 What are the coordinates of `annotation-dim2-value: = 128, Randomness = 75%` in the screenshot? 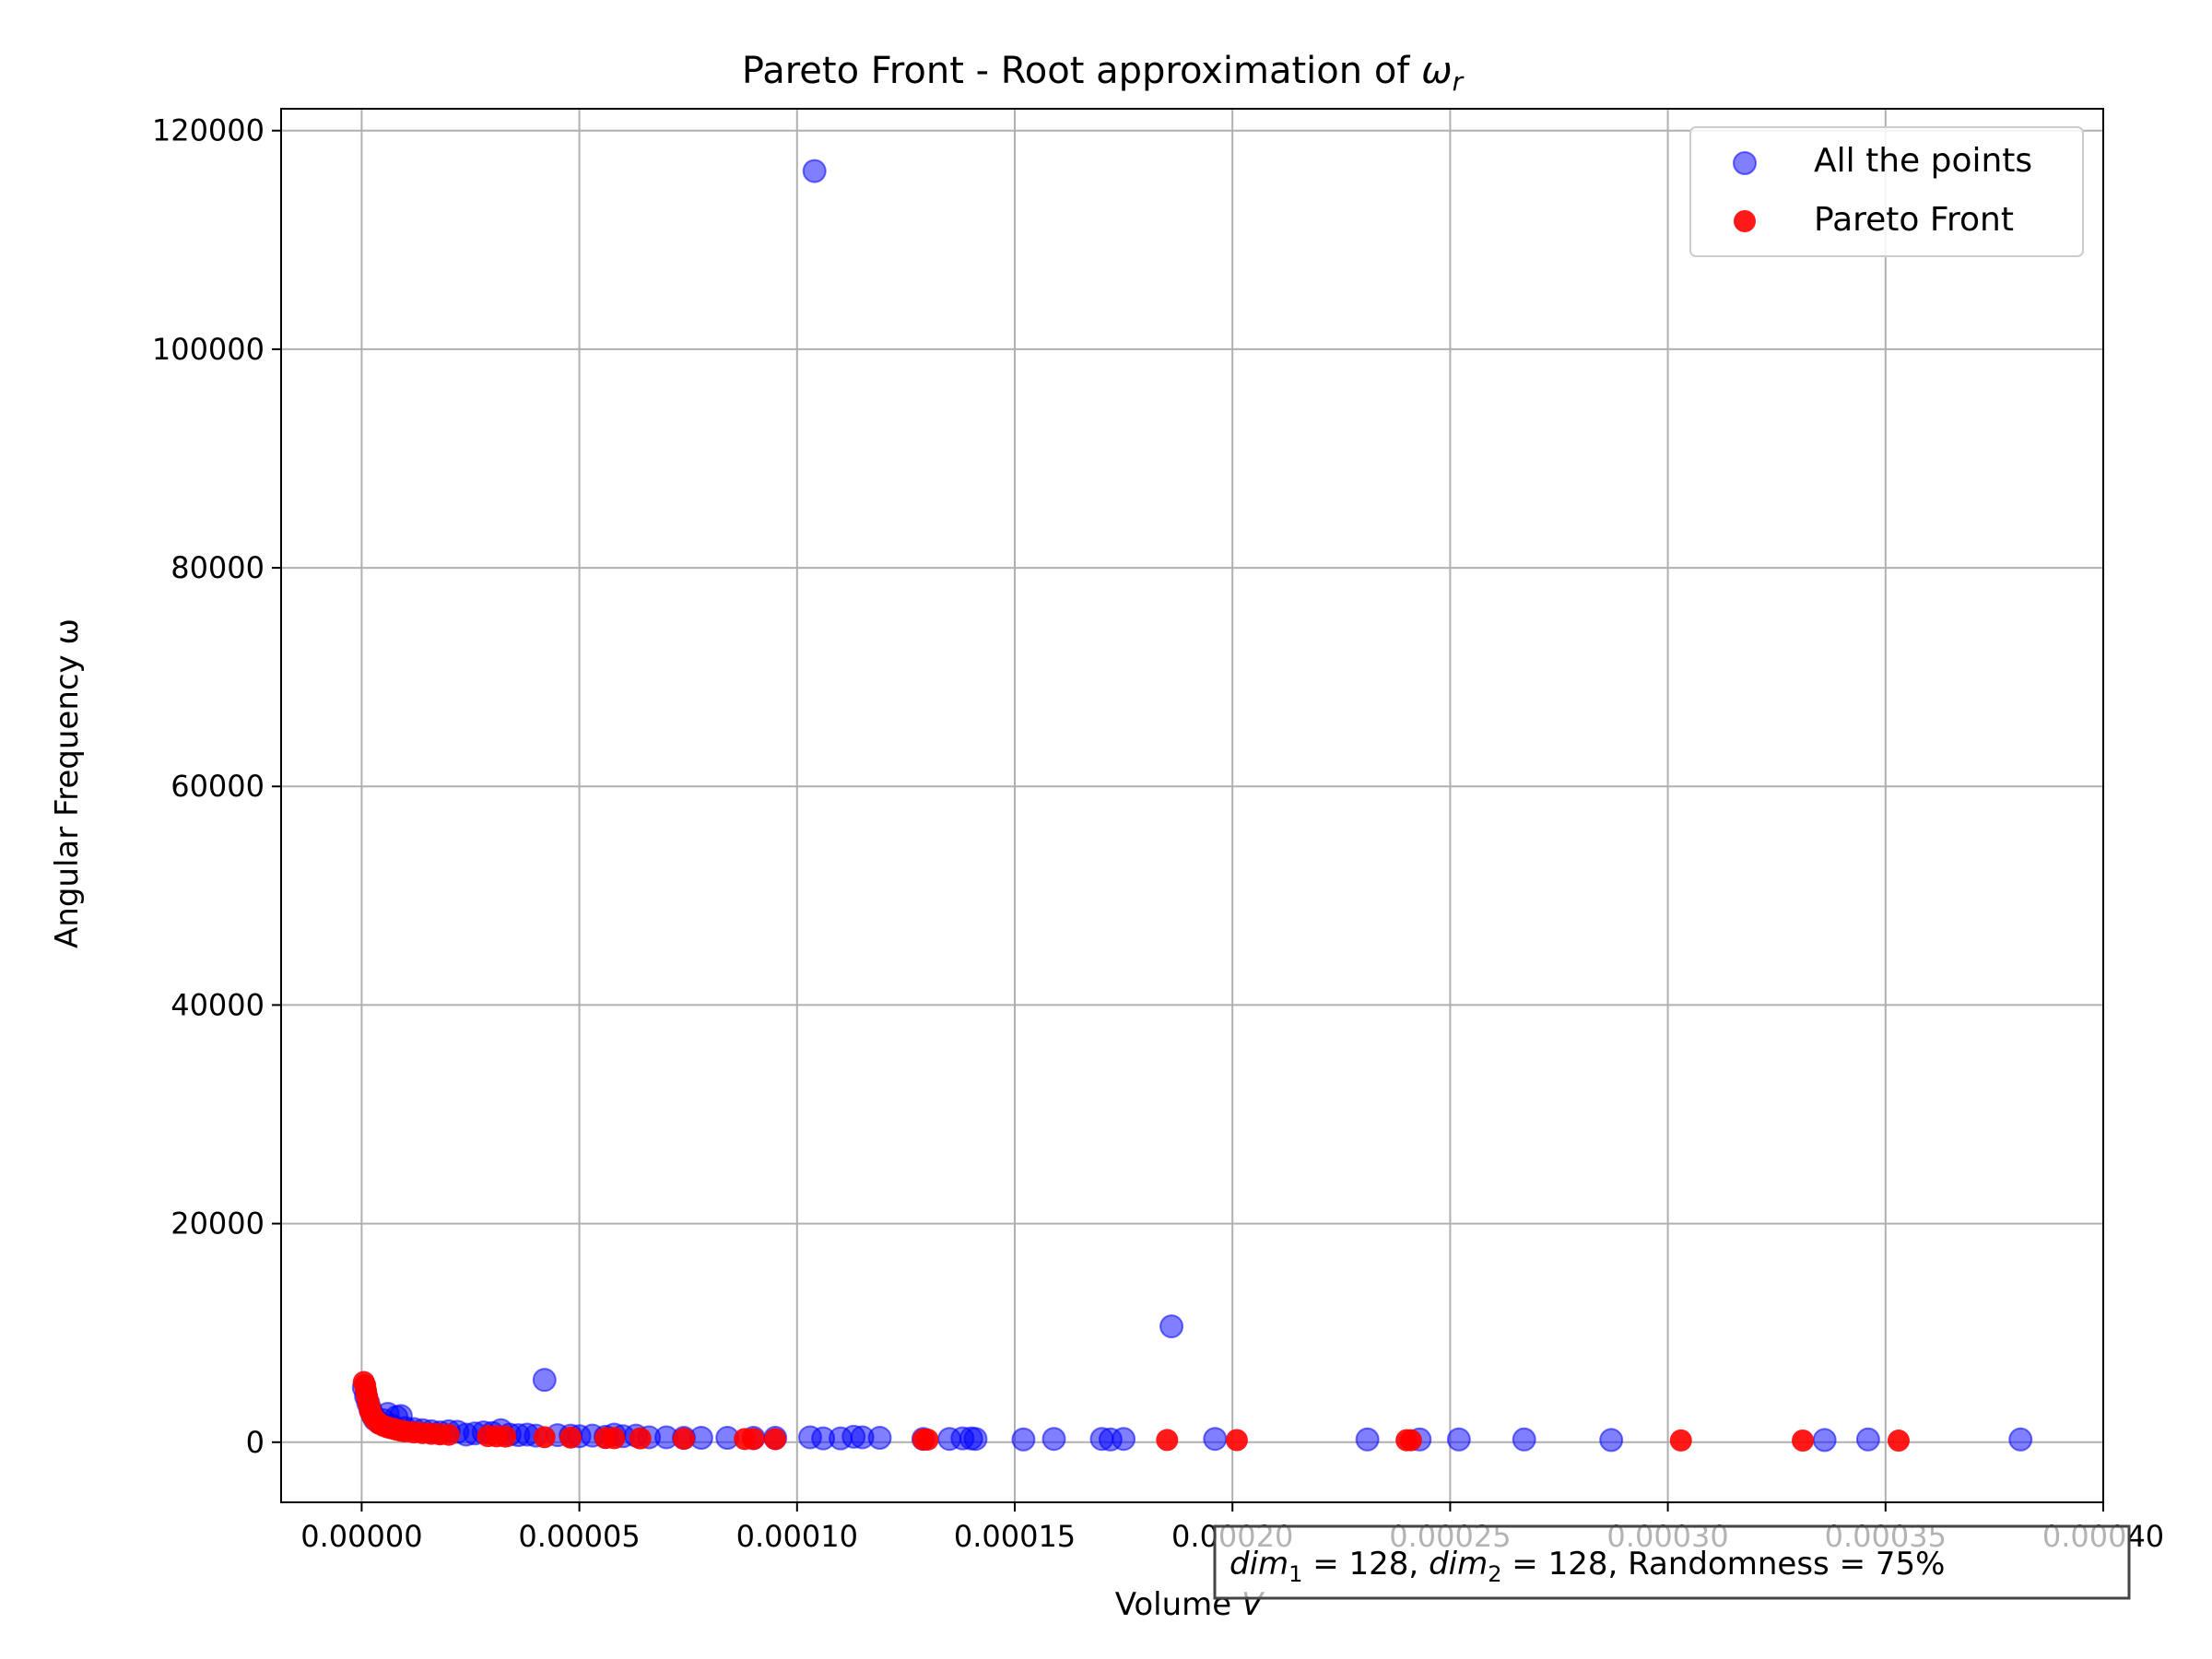 It's located at (1724, 1564).